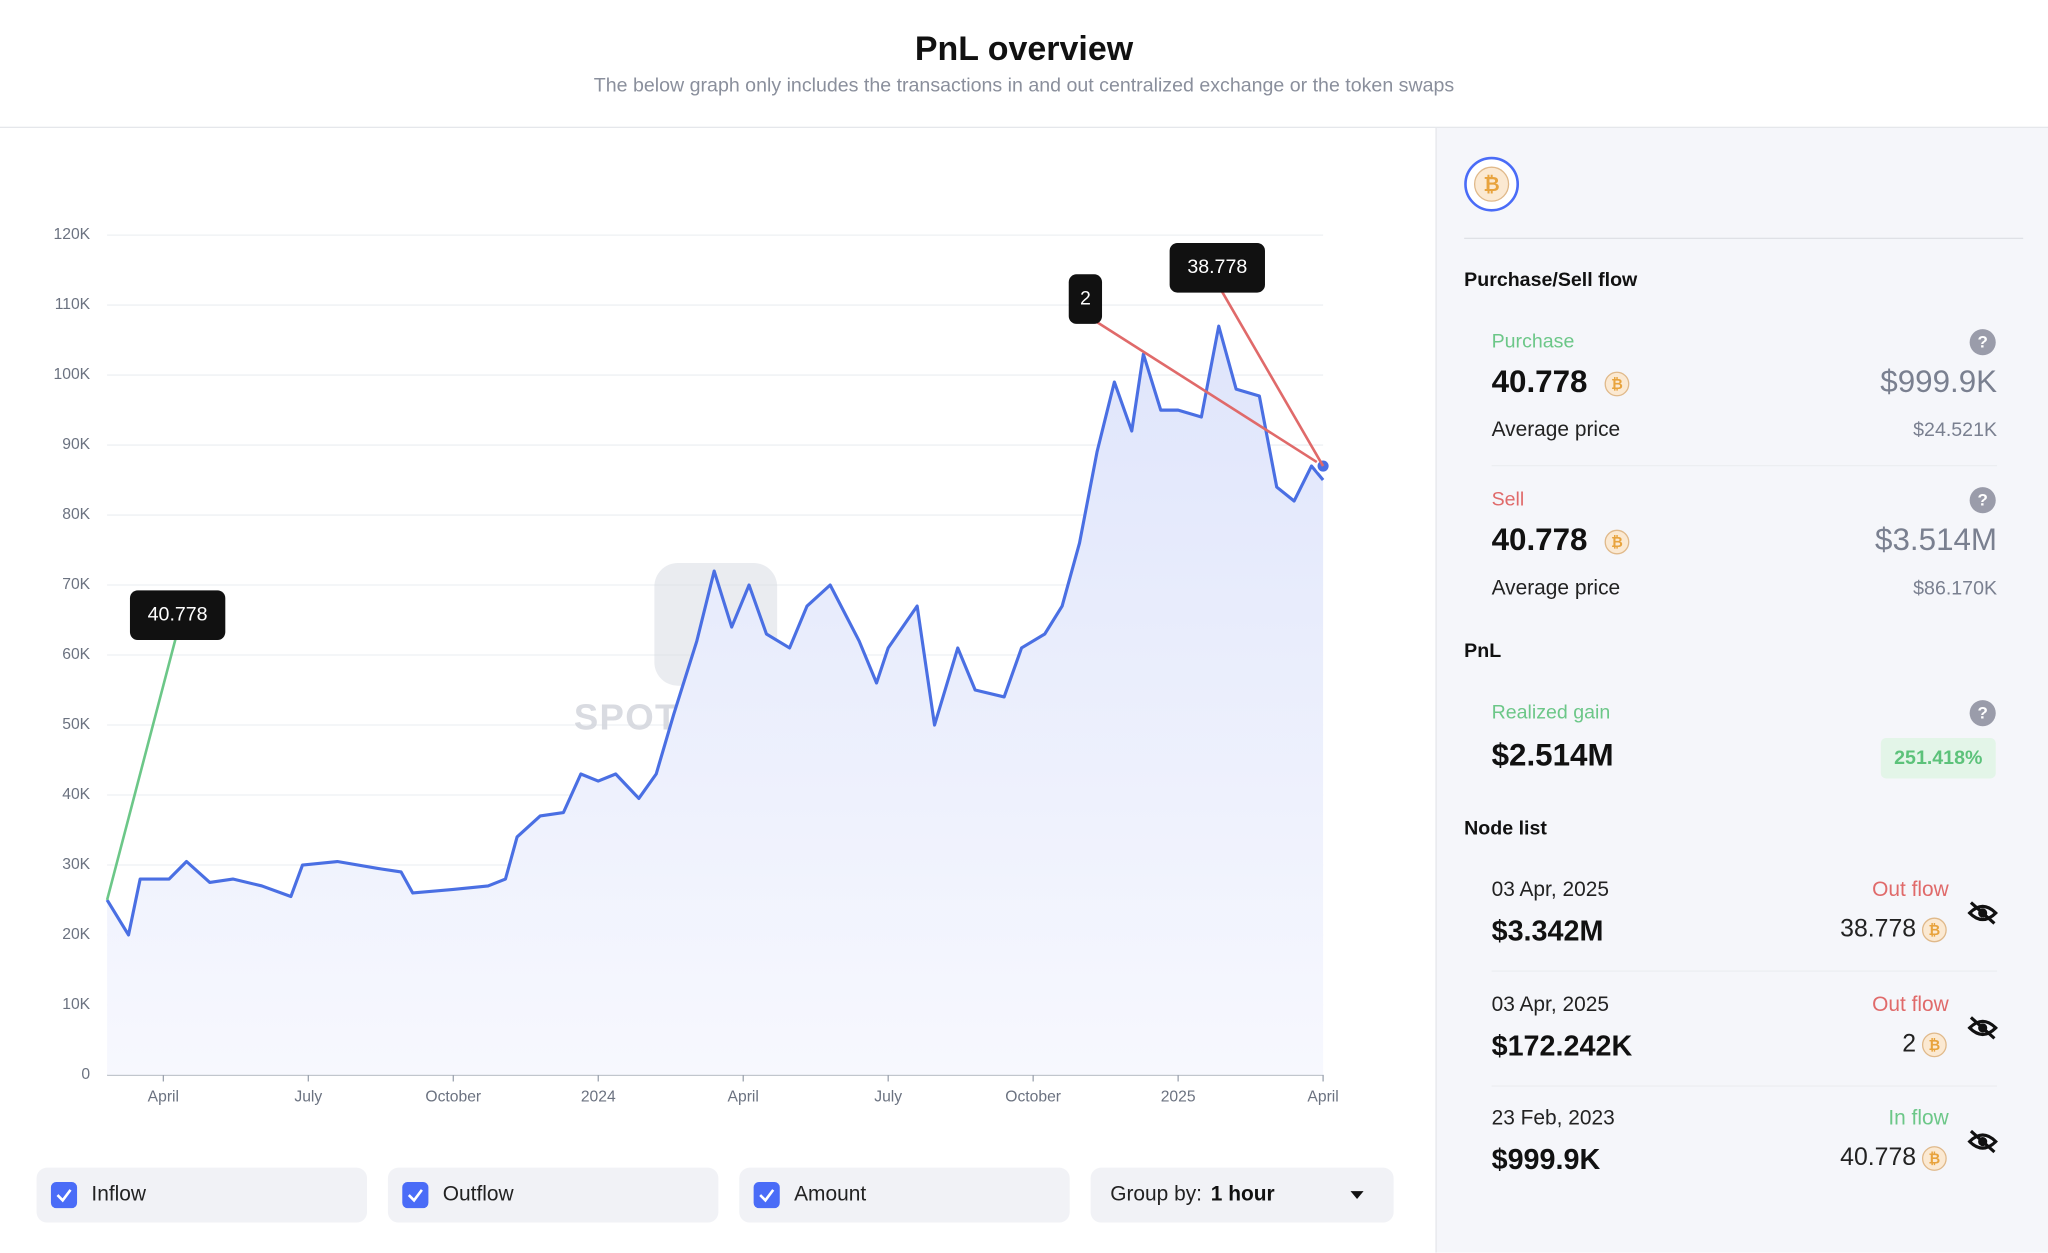 The width and height of the screenshot is (2048, 1253). Describe the element at coordinates (1547, 930) in the screenshot. I see `node-usd: $3.342M` at that location.